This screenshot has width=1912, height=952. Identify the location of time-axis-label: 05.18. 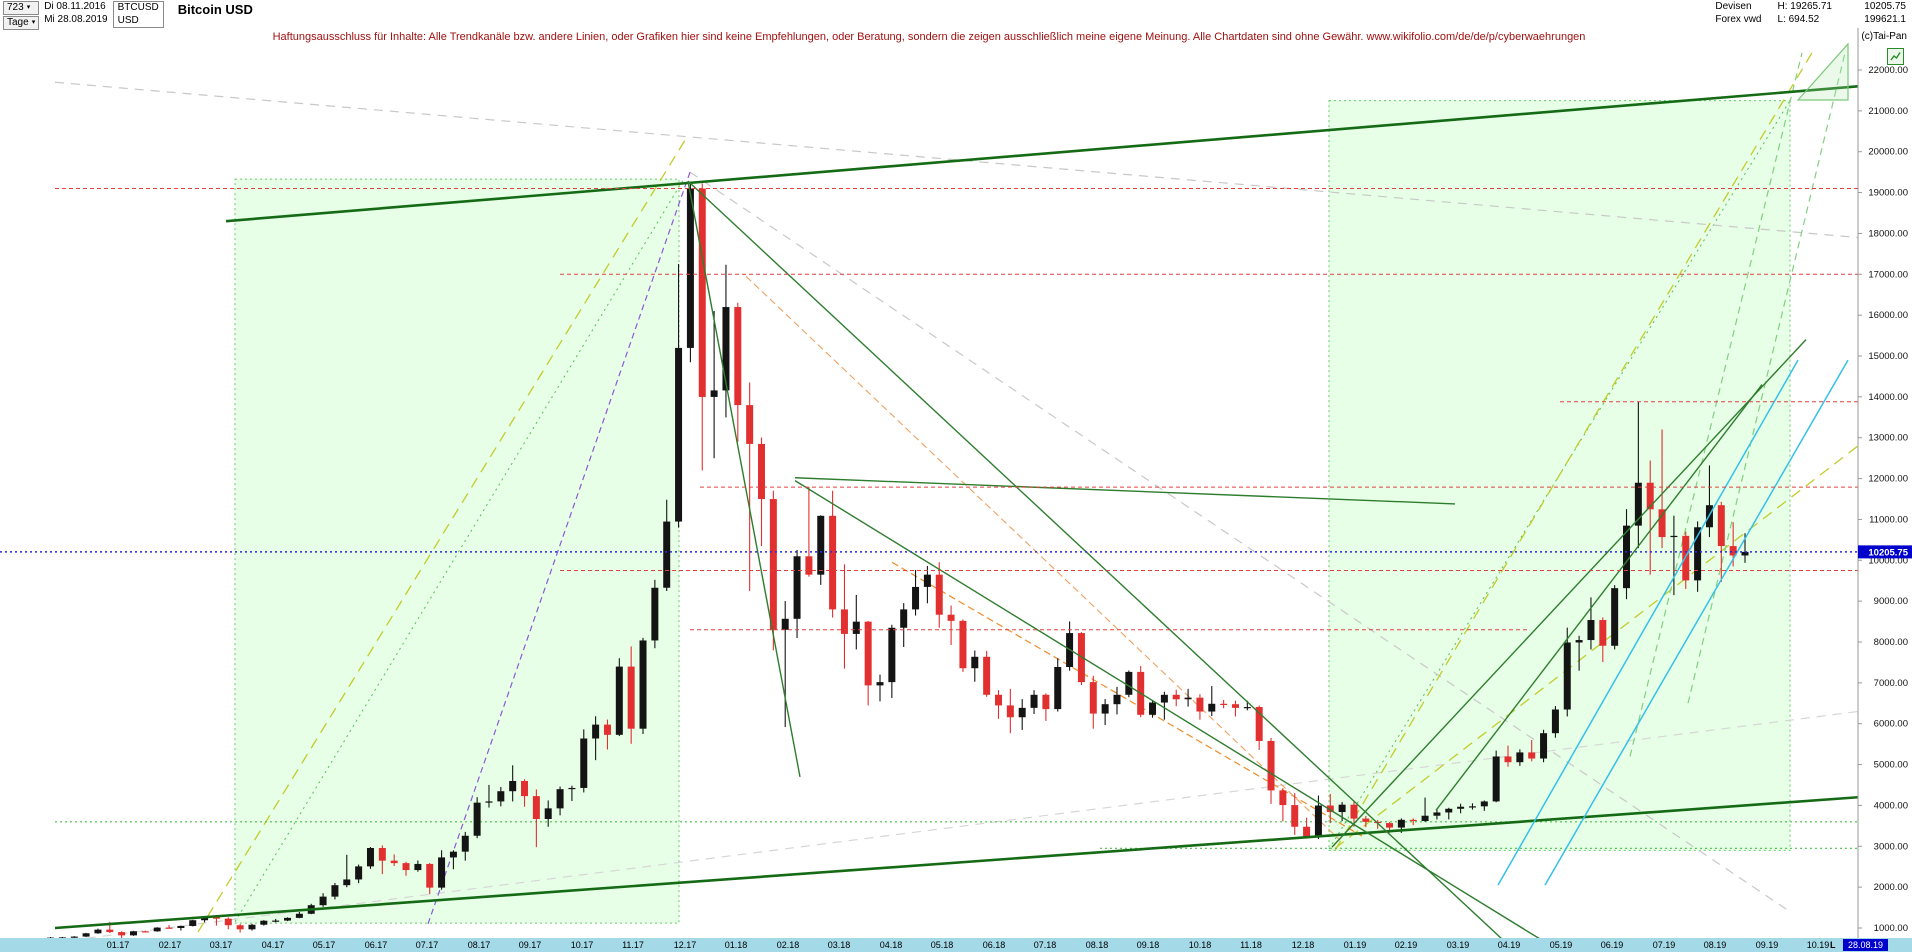
(942, 945).